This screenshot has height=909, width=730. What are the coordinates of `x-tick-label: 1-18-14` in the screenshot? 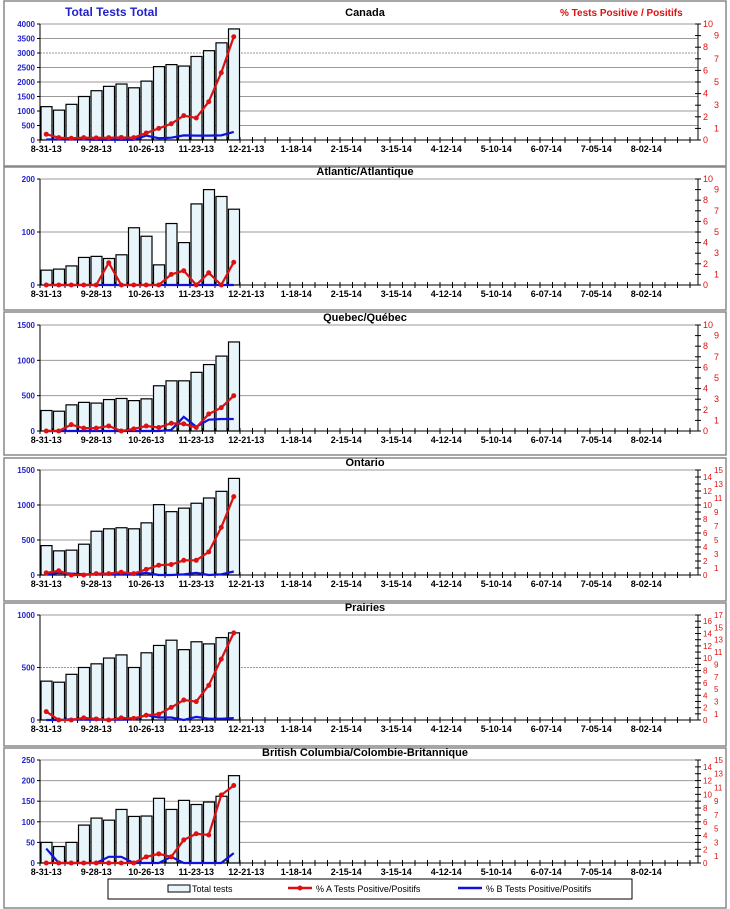 It's located at (296, 294).